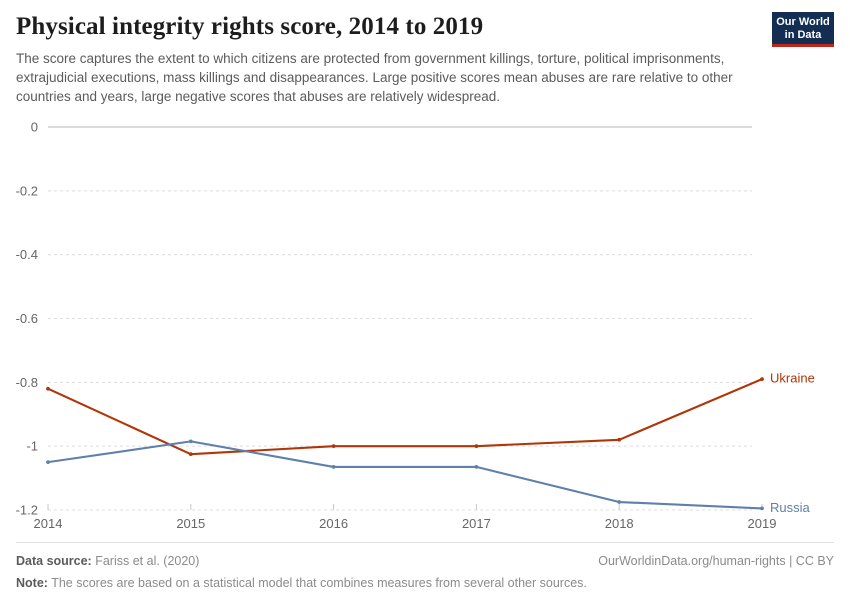 The height and width of the screenshot is (600, 850). What do you see at coordinates (792, 443) in the screenshot?
I see `series-labels: Ukraine Russia` at bounding box center [792, 443].